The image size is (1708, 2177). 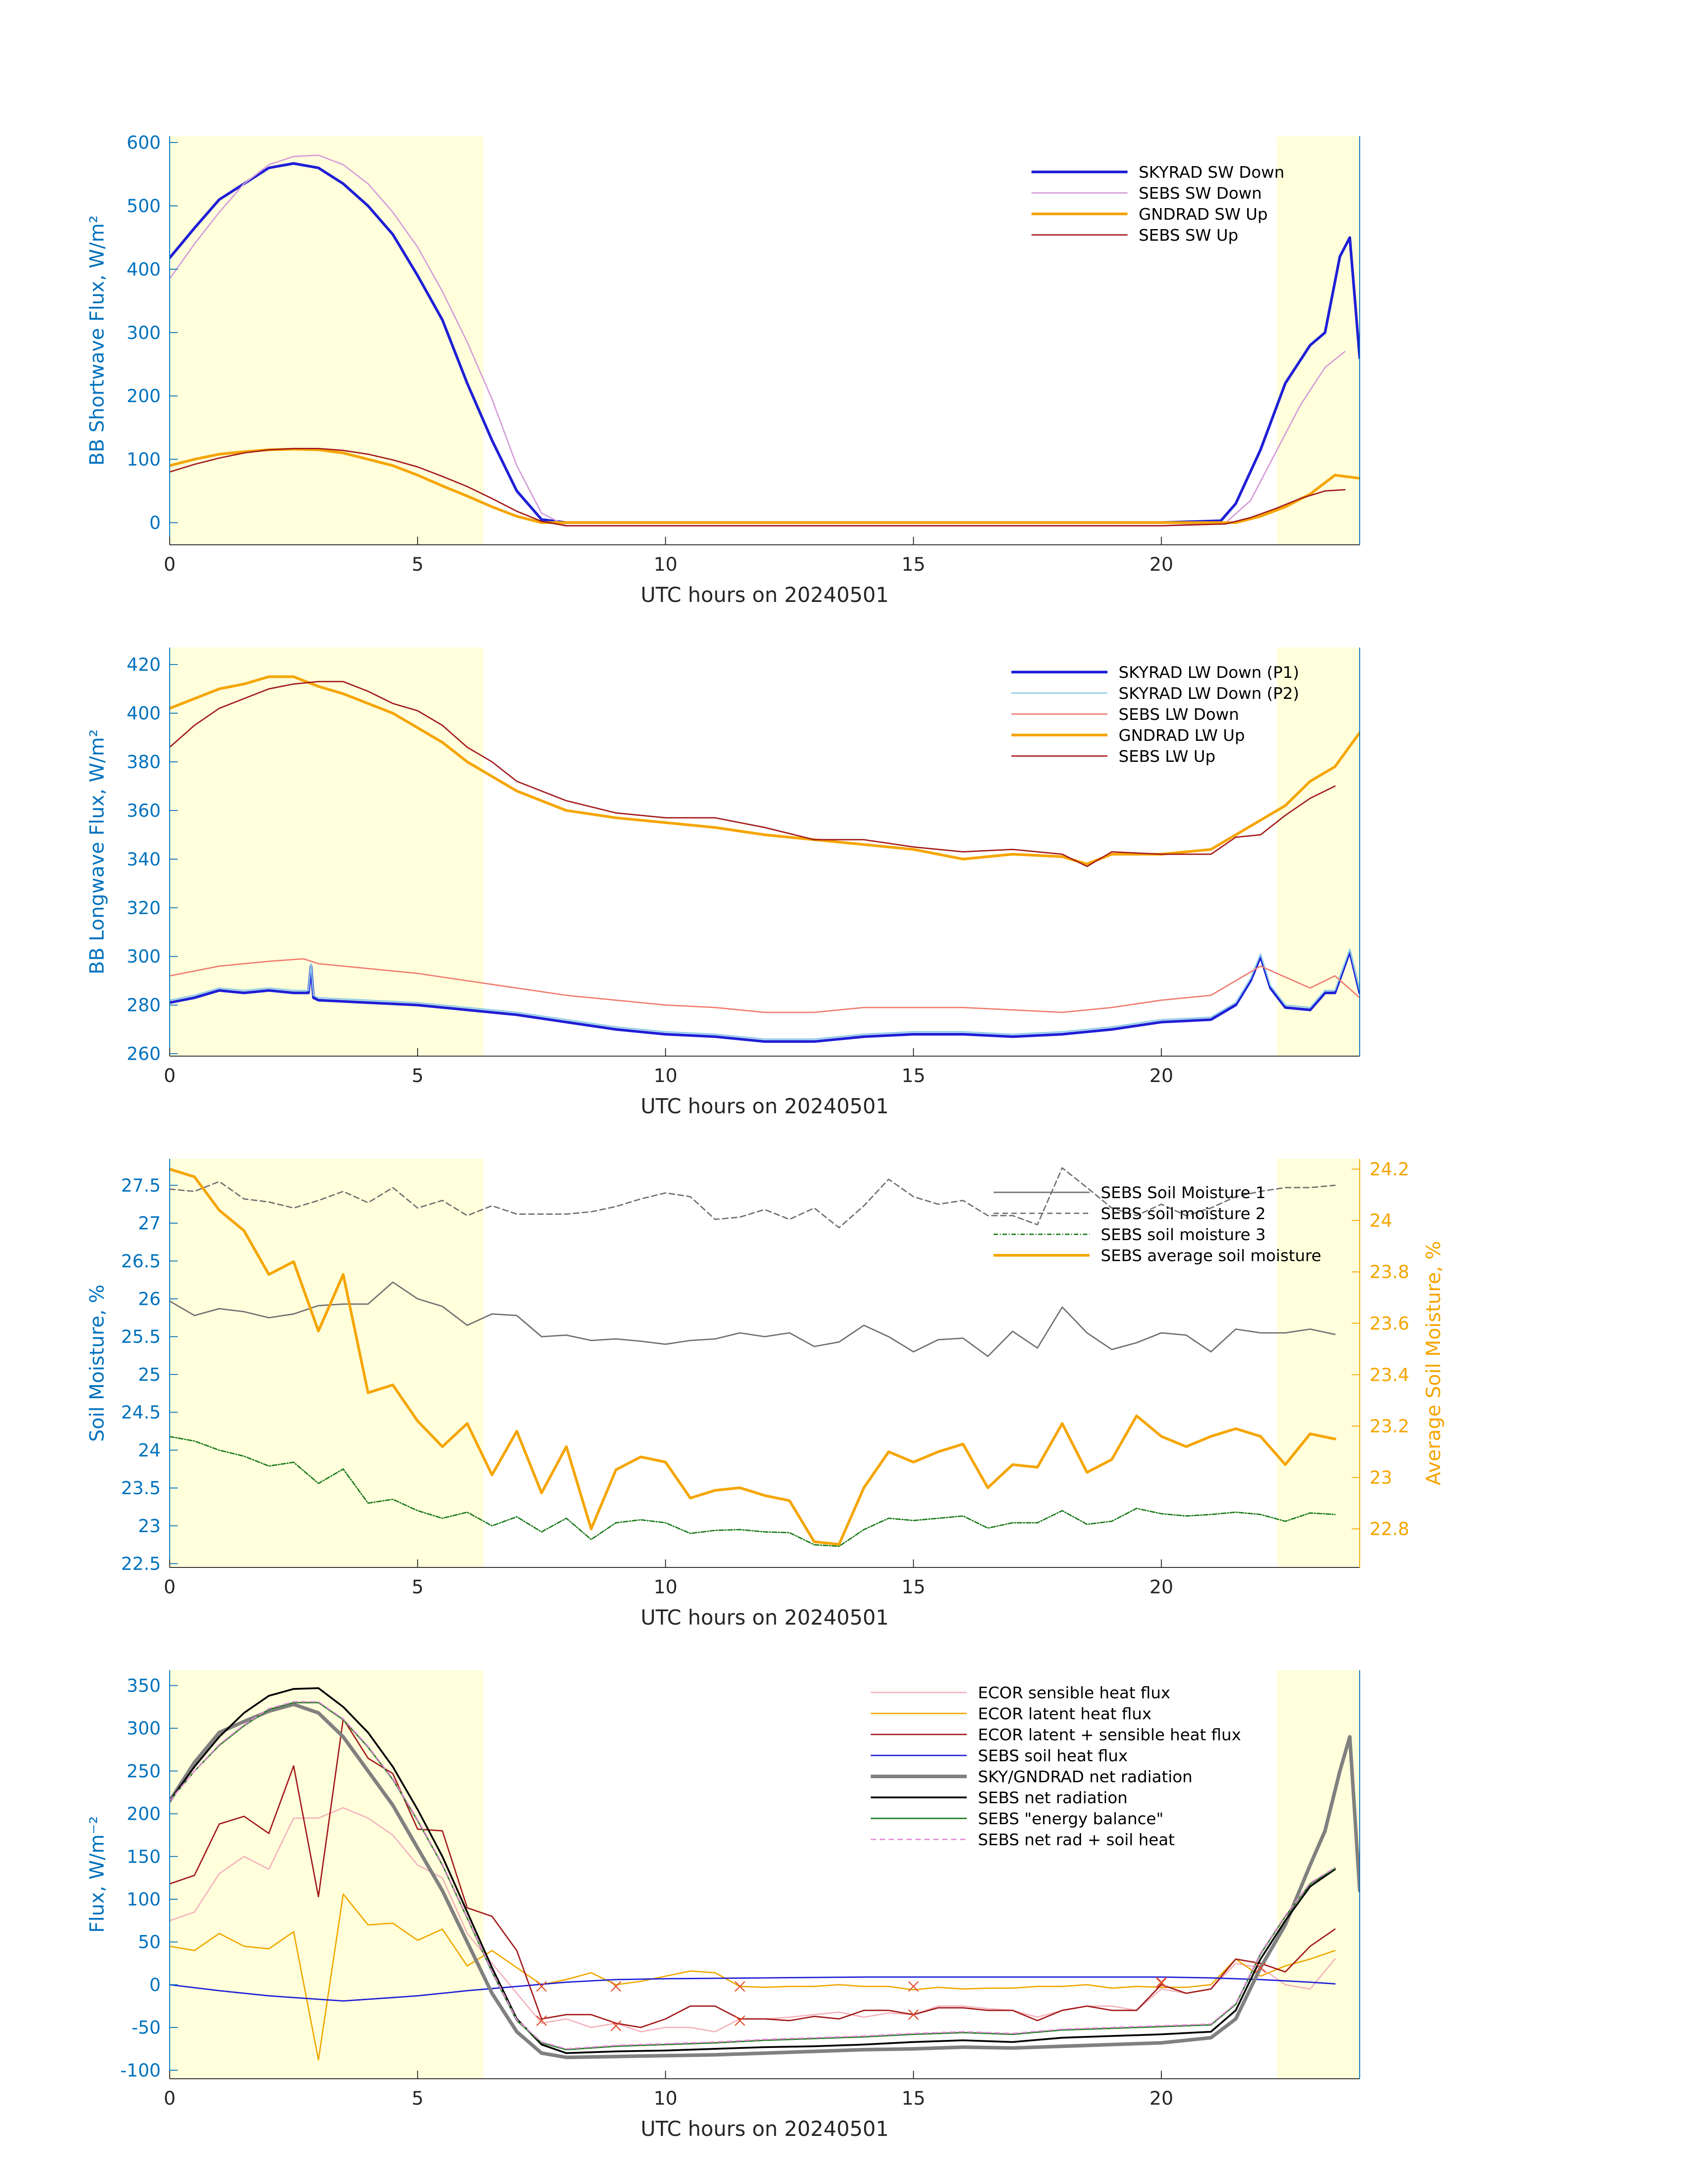 I want to click on legend-label: SEBS net rad + soil heat, so click(x=1076, y=1840).